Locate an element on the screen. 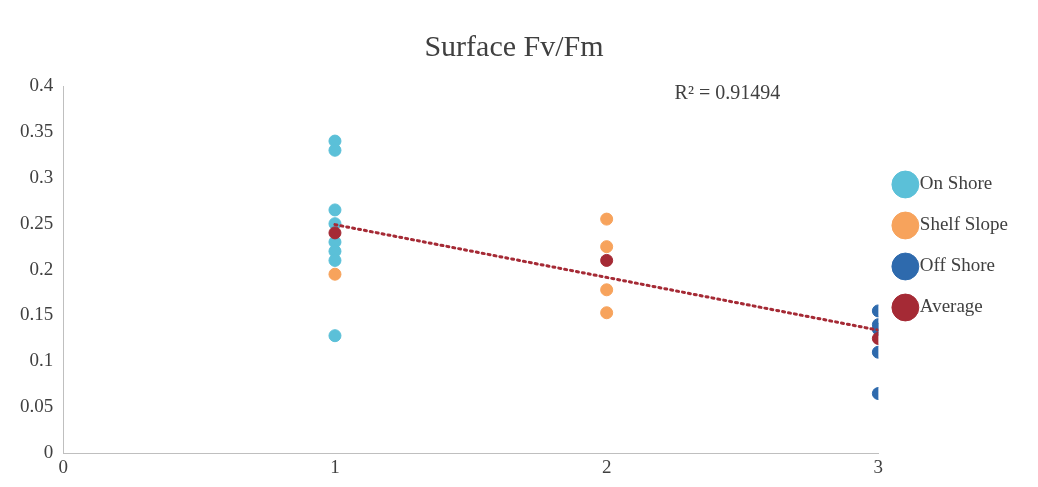  x-tick-label: 3 is located at coordinates (878, 466).